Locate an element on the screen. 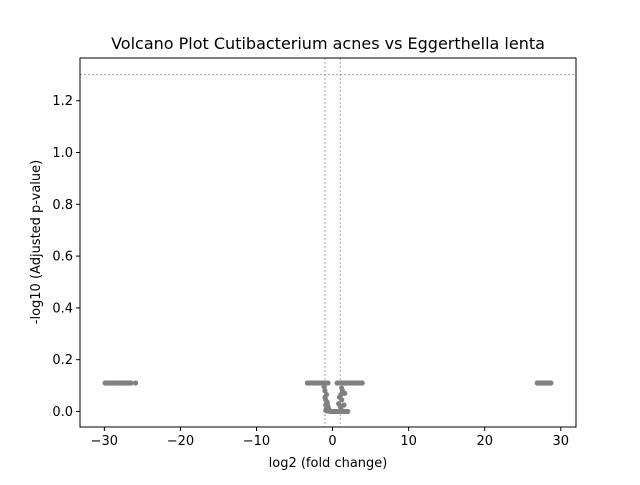 This screenshot has width=640, height=485. y-tick-label: 0.8 is located at coordinates (62, 205).